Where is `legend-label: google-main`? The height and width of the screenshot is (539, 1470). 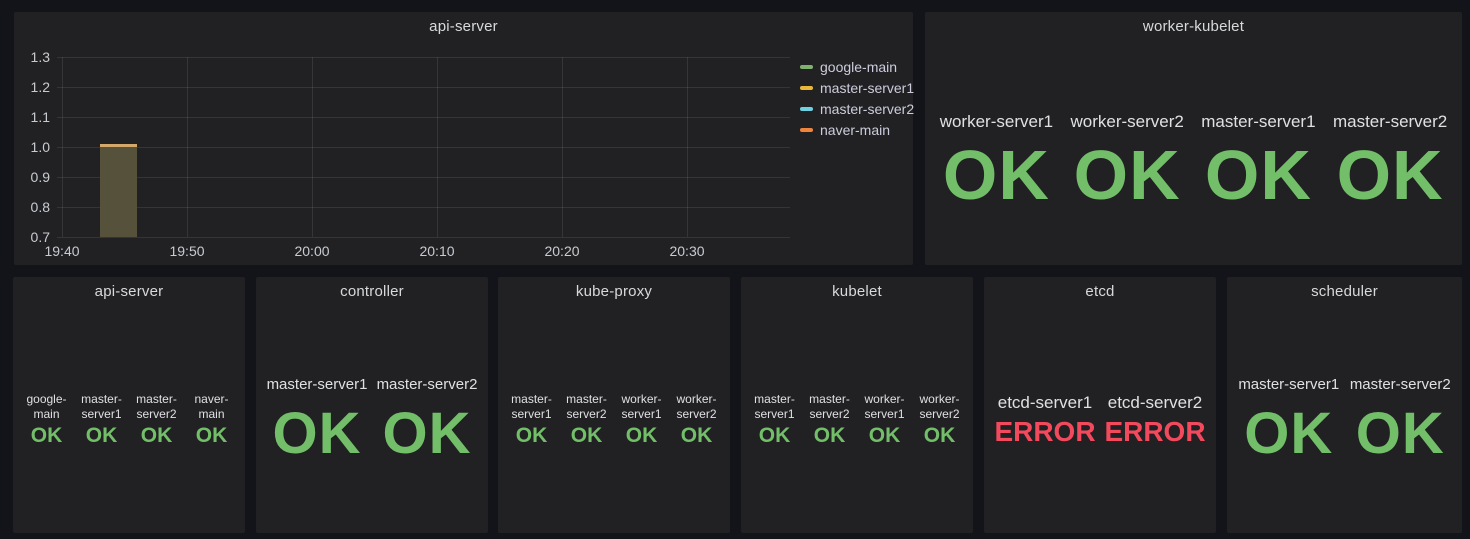
legend-label: google-main is located at coordinates (859, 66).